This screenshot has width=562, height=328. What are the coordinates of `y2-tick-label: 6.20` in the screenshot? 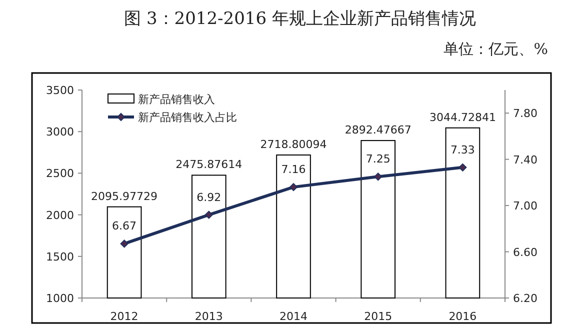 It's located at (525, 298).